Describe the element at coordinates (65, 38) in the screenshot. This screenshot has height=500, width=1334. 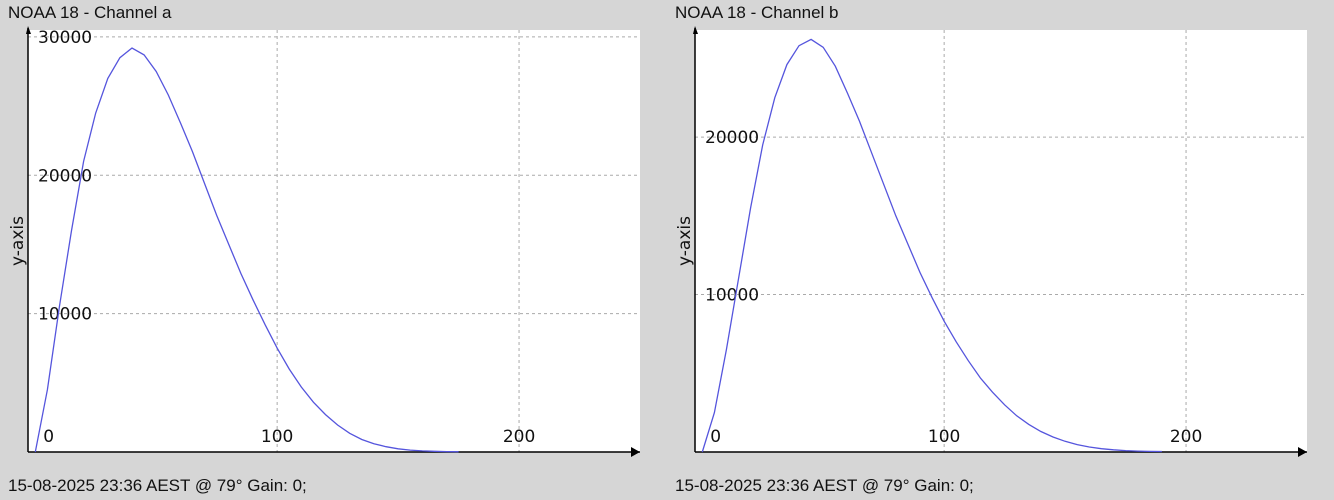
I see `y-tick-label: 30000` at that location.